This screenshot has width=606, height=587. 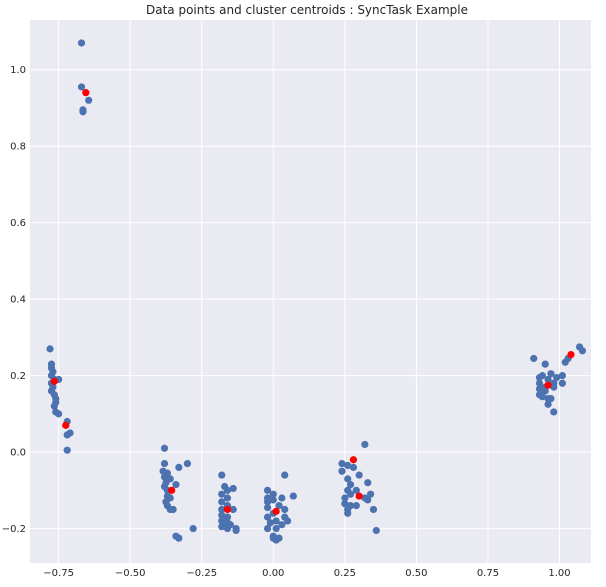 I want to click on y-tick-label: −0.2, so click(x=14, y=529).